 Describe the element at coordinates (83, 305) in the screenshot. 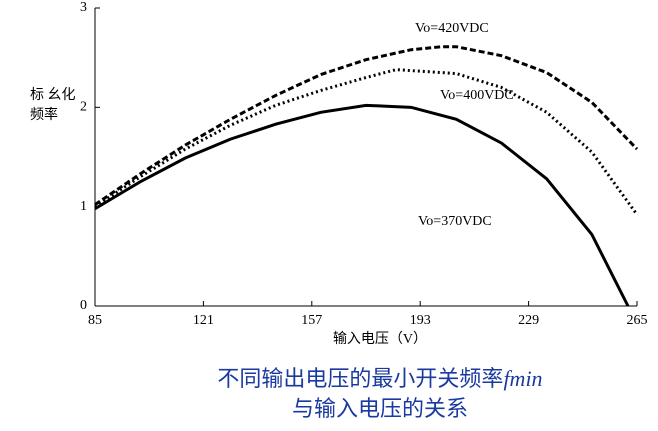

I see `y-tick-label: 0` at that location.